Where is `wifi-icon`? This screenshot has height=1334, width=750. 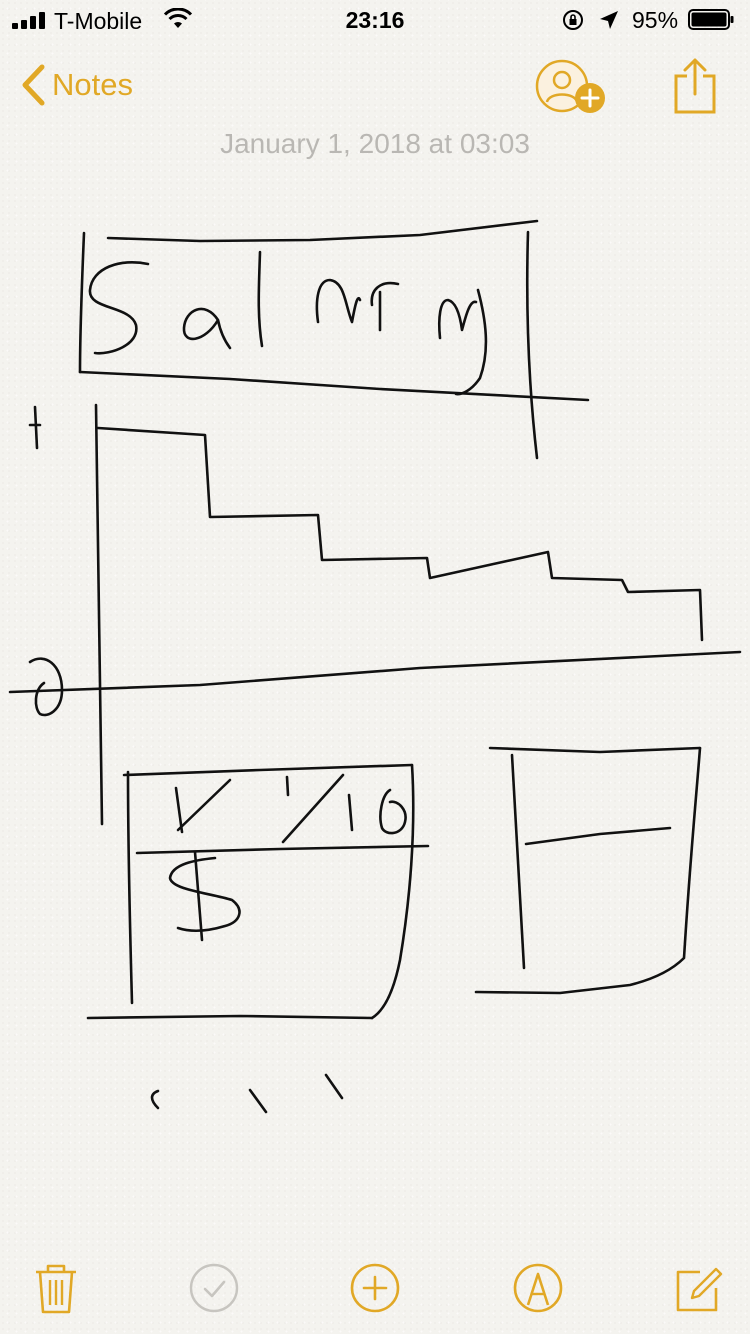 wifi-icon is located at coordinates (178, 18).